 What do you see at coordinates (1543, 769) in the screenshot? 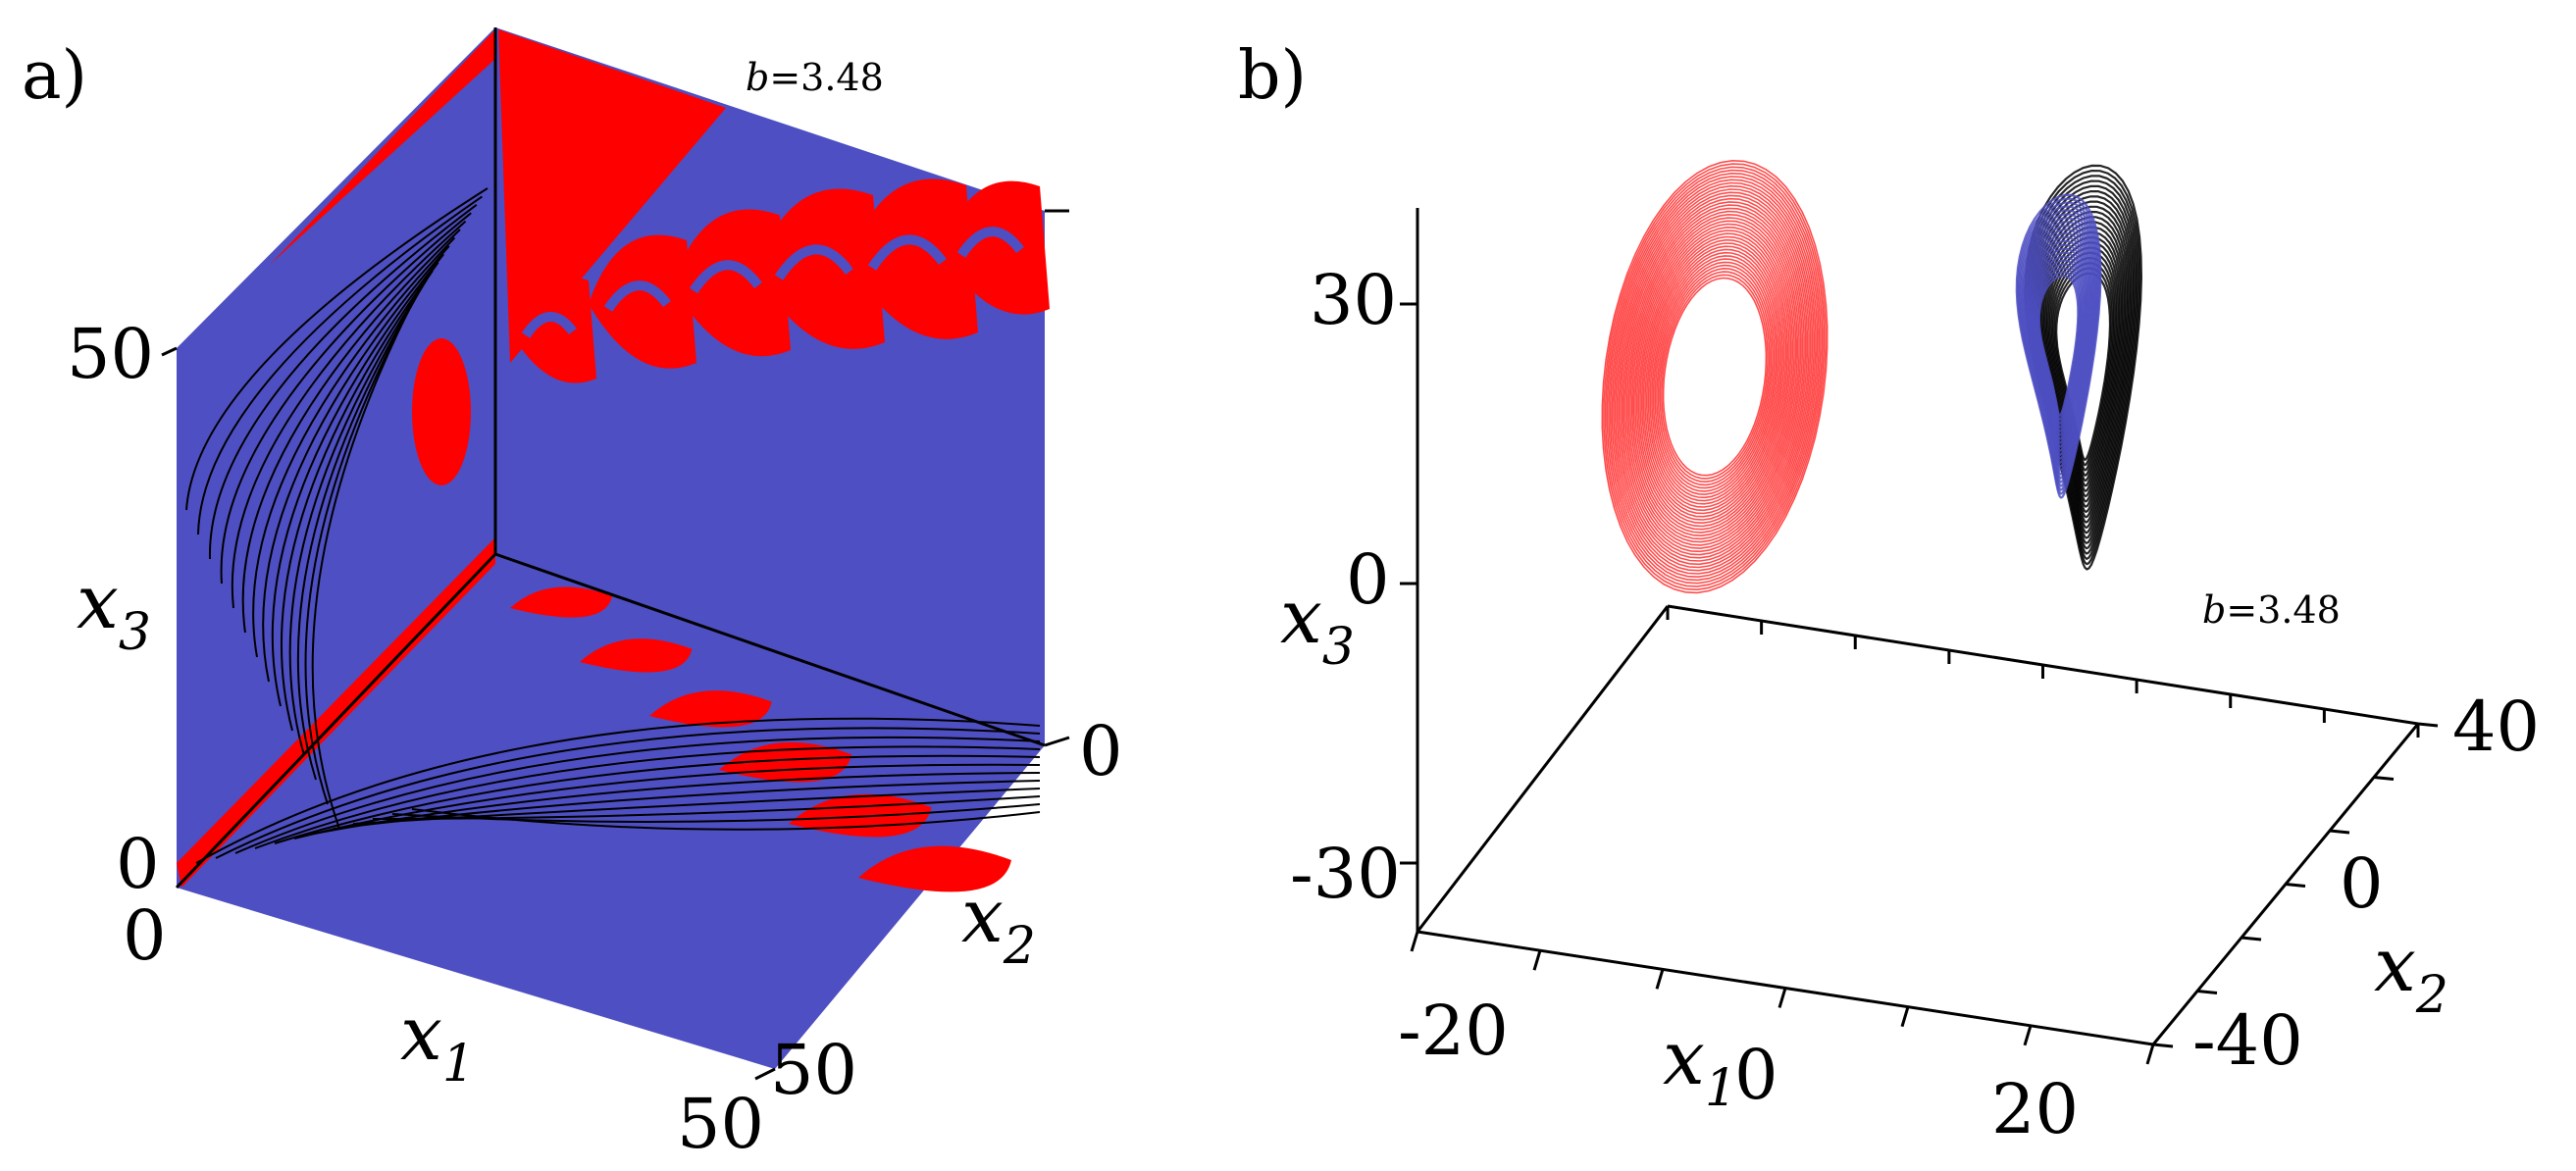
I see `floor-left-edge` at bounding box center [1543, 769].